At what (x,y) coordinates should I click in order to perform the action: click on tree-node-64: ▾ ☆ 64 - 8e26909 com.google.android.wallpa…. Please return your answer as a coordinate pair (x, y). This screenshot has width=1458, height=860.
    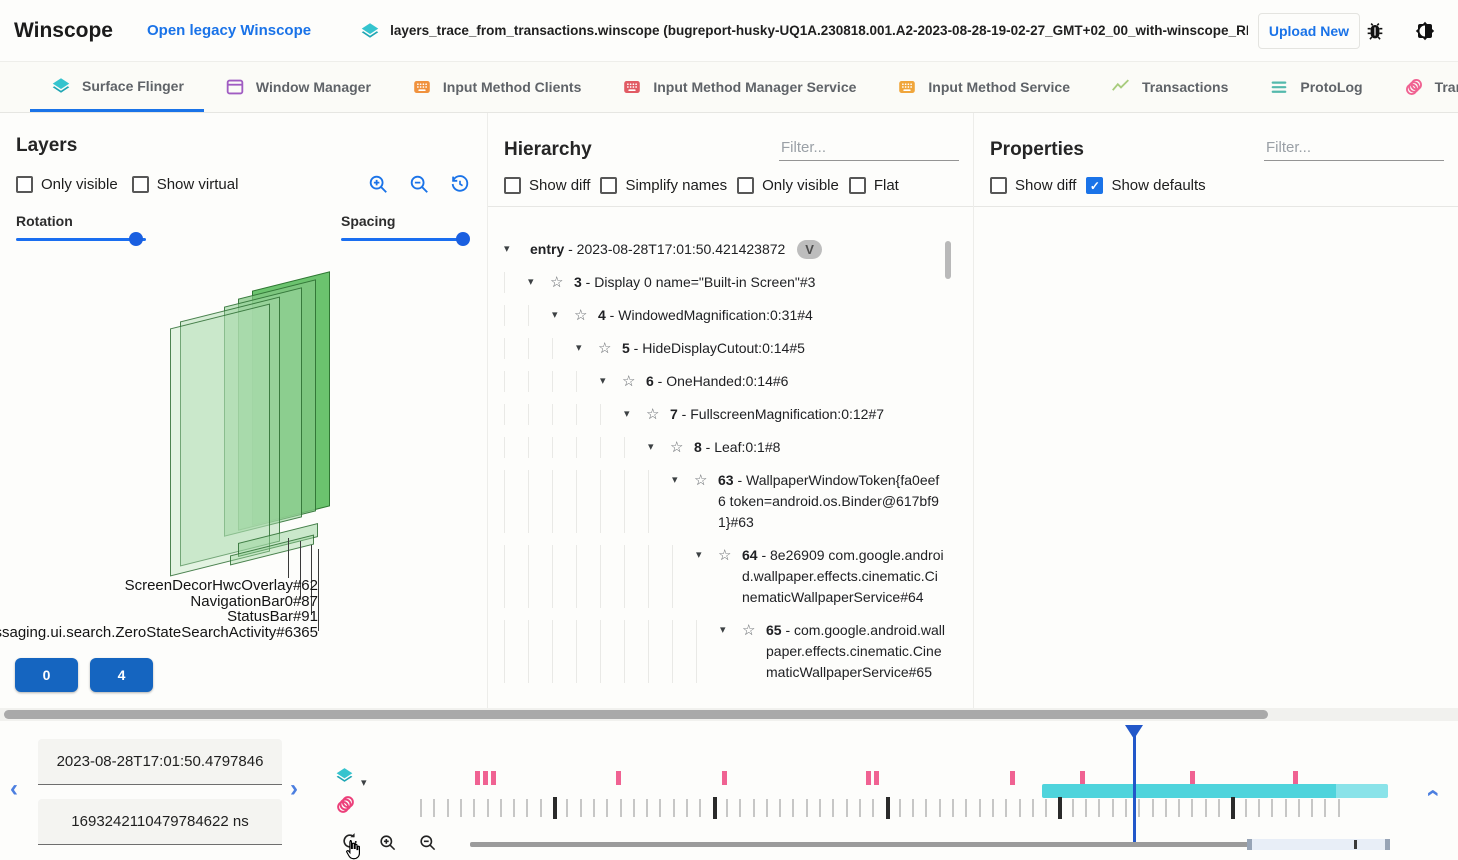
    Looking at the image, I should click on (738, 576).